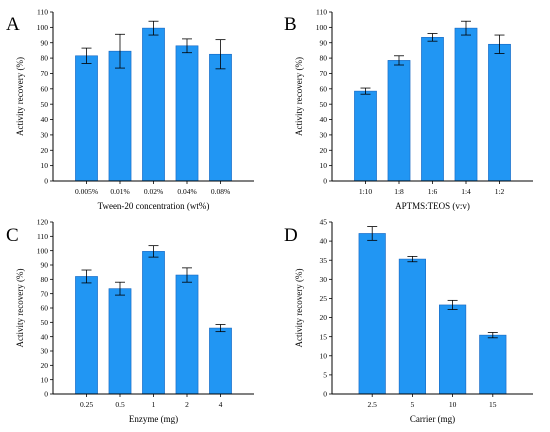 The height and width of the screenshot is (432, 550). I want to click on x-tick-label: 4, so click(221, 404).